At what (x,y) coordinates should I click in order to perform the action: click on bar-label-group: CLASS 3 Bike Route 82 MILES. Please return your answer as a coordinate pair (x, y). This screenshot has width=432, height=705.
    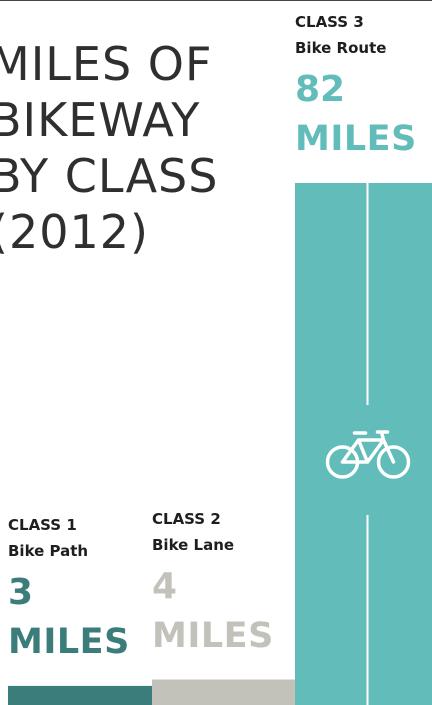
    Looking at the image, I should click on (363, 86).